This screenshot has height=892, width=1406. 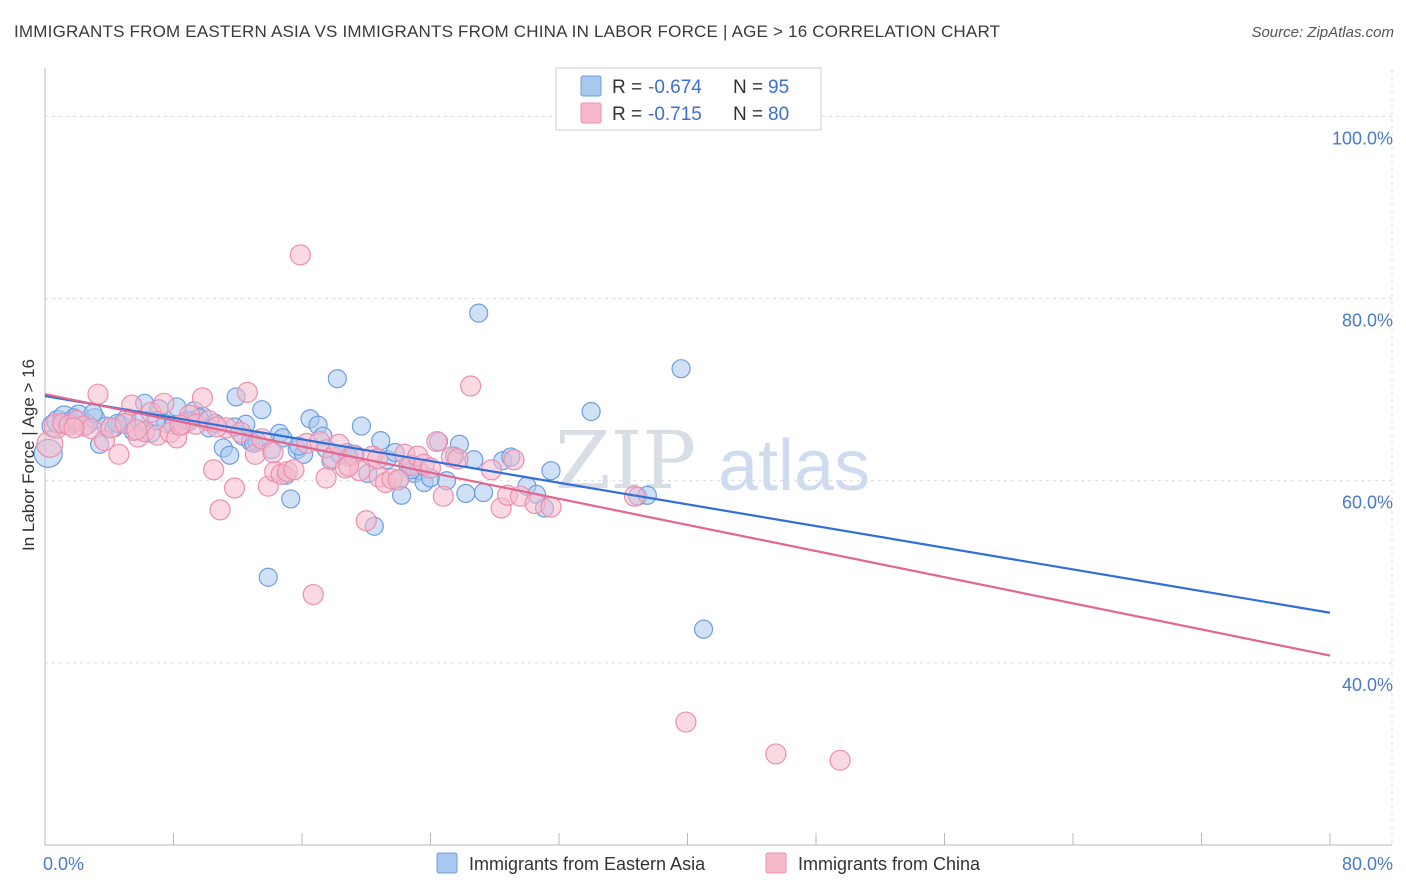 What do you see at coordinates (587, 864) in the screenshot?
I see `bottom-legend-label-eastern-asia: Immigrants from Eastern Asia` at bounding box center [587, 864].